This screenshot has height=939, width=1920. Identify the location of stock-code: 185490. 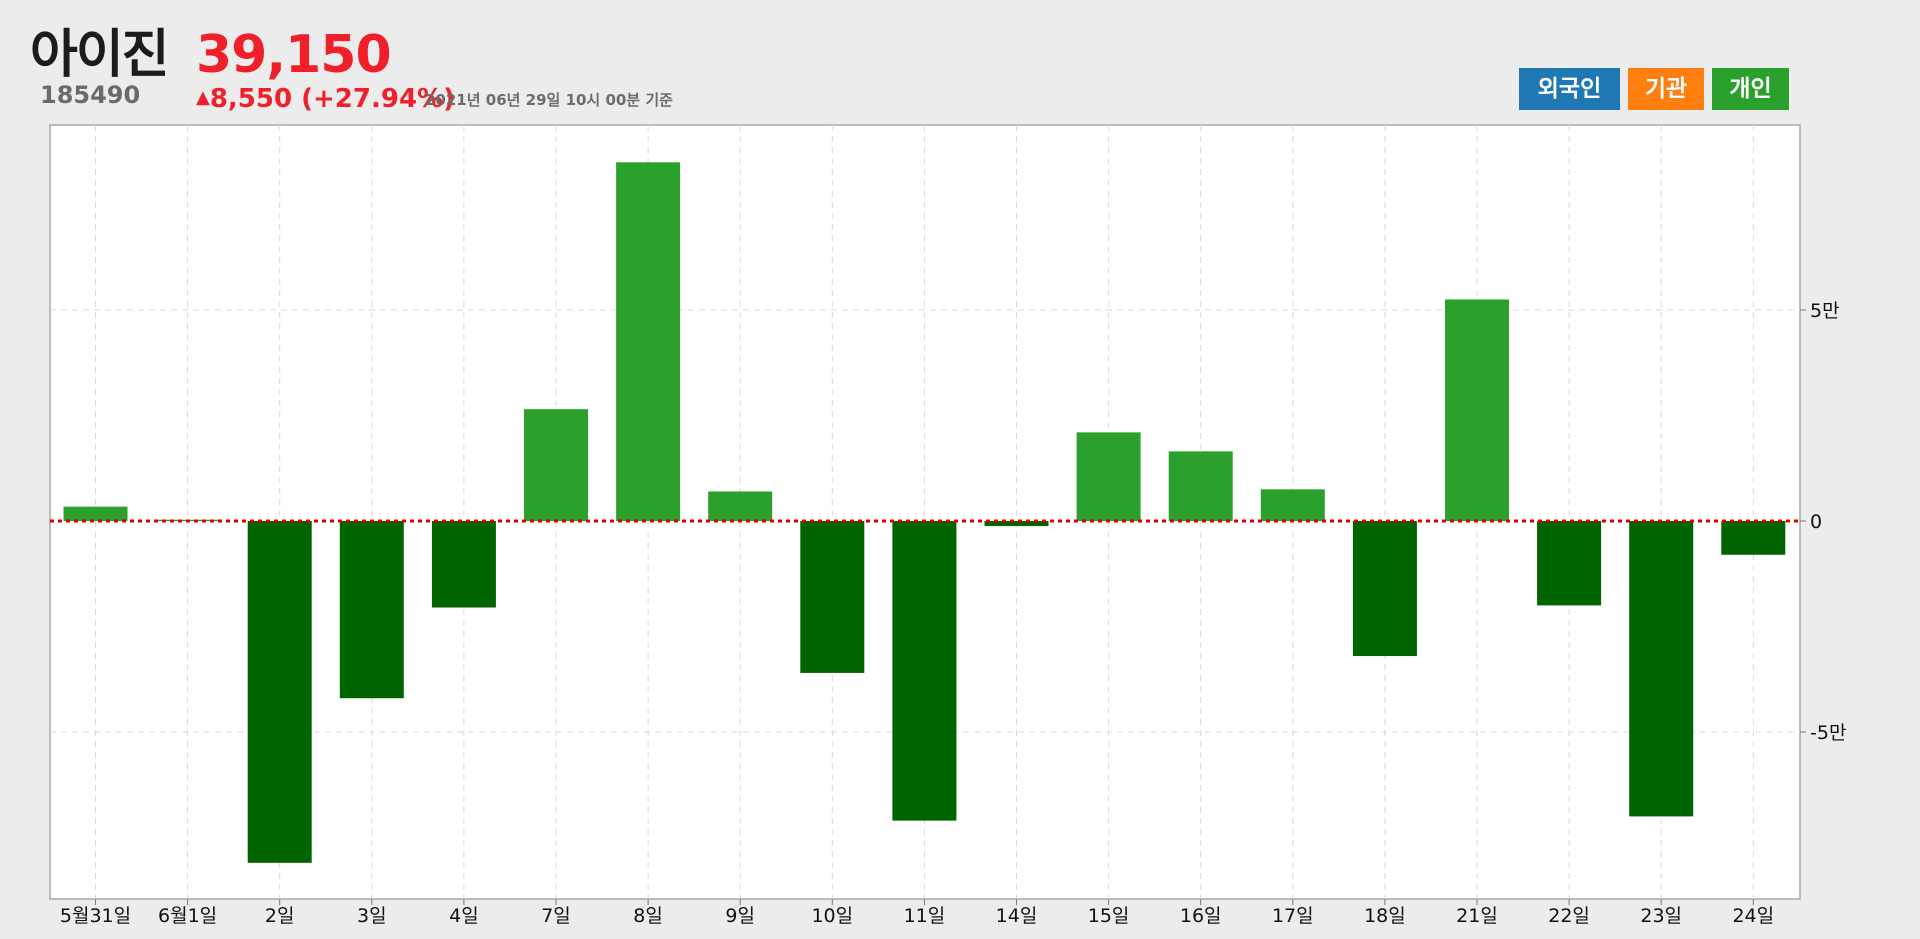
(90, 95).